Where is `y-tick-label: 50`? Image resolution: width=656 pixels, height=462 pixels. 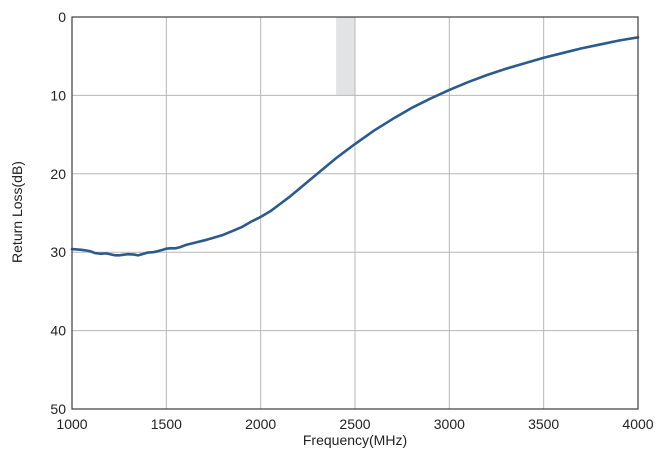
y-tick-label: 50 is located at coordinates (58, 409).